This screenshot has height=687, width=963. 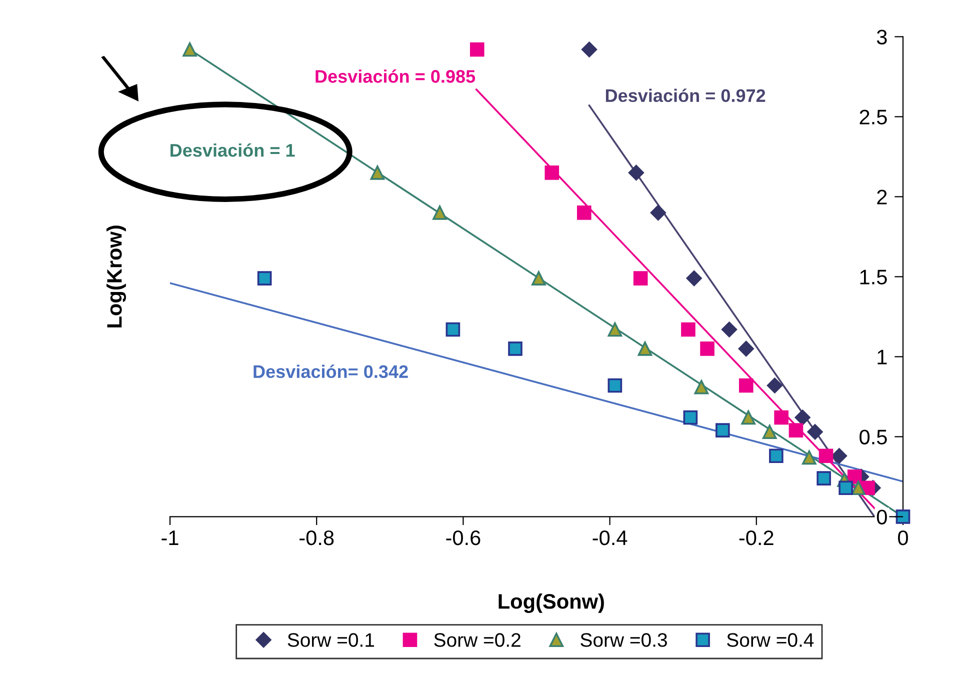 What do you see at coordinates (873, 277) in the screenshot?
I see `y-tick-label: 1.5` at bounding box center [873, 277].